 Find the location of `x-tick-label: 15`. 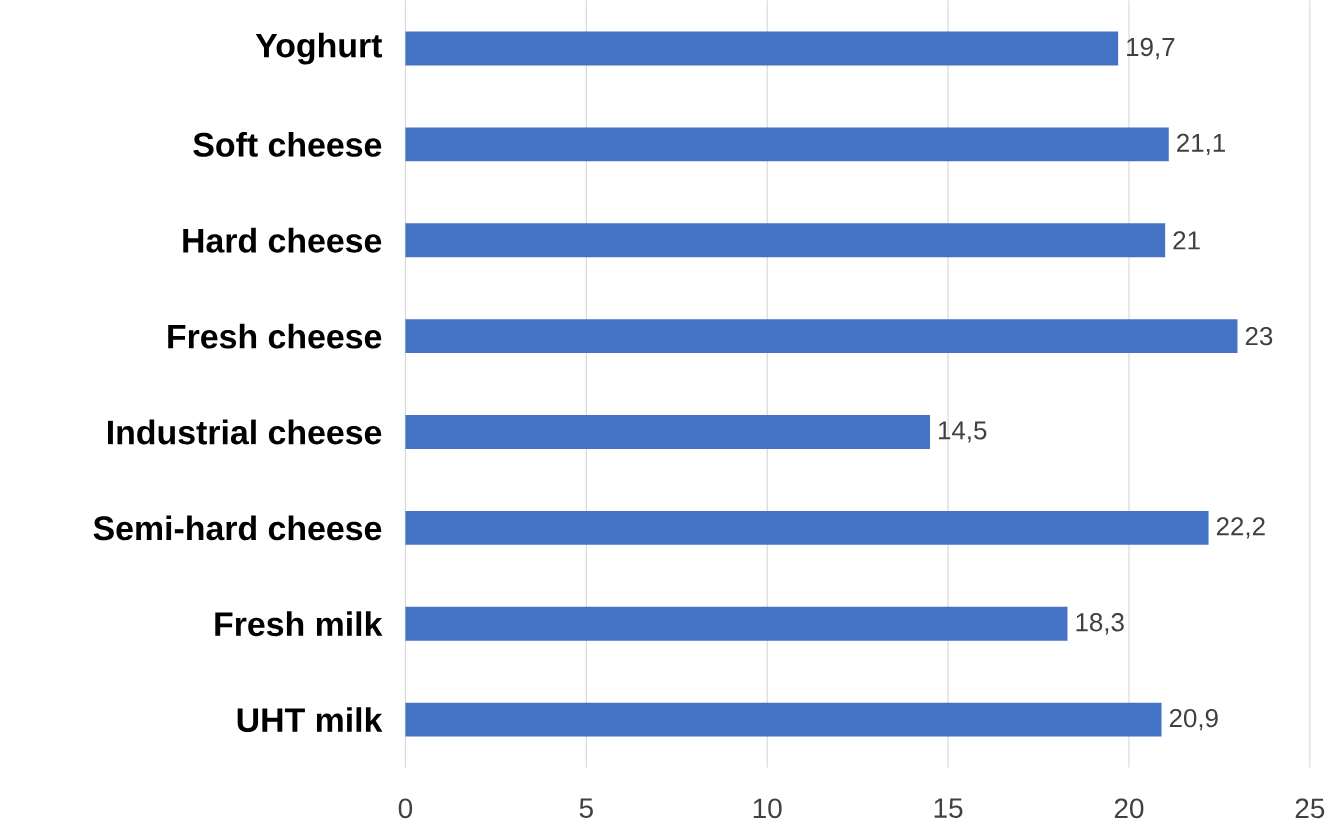

x-tick-label: 15 is located at coordinates (948, 808).